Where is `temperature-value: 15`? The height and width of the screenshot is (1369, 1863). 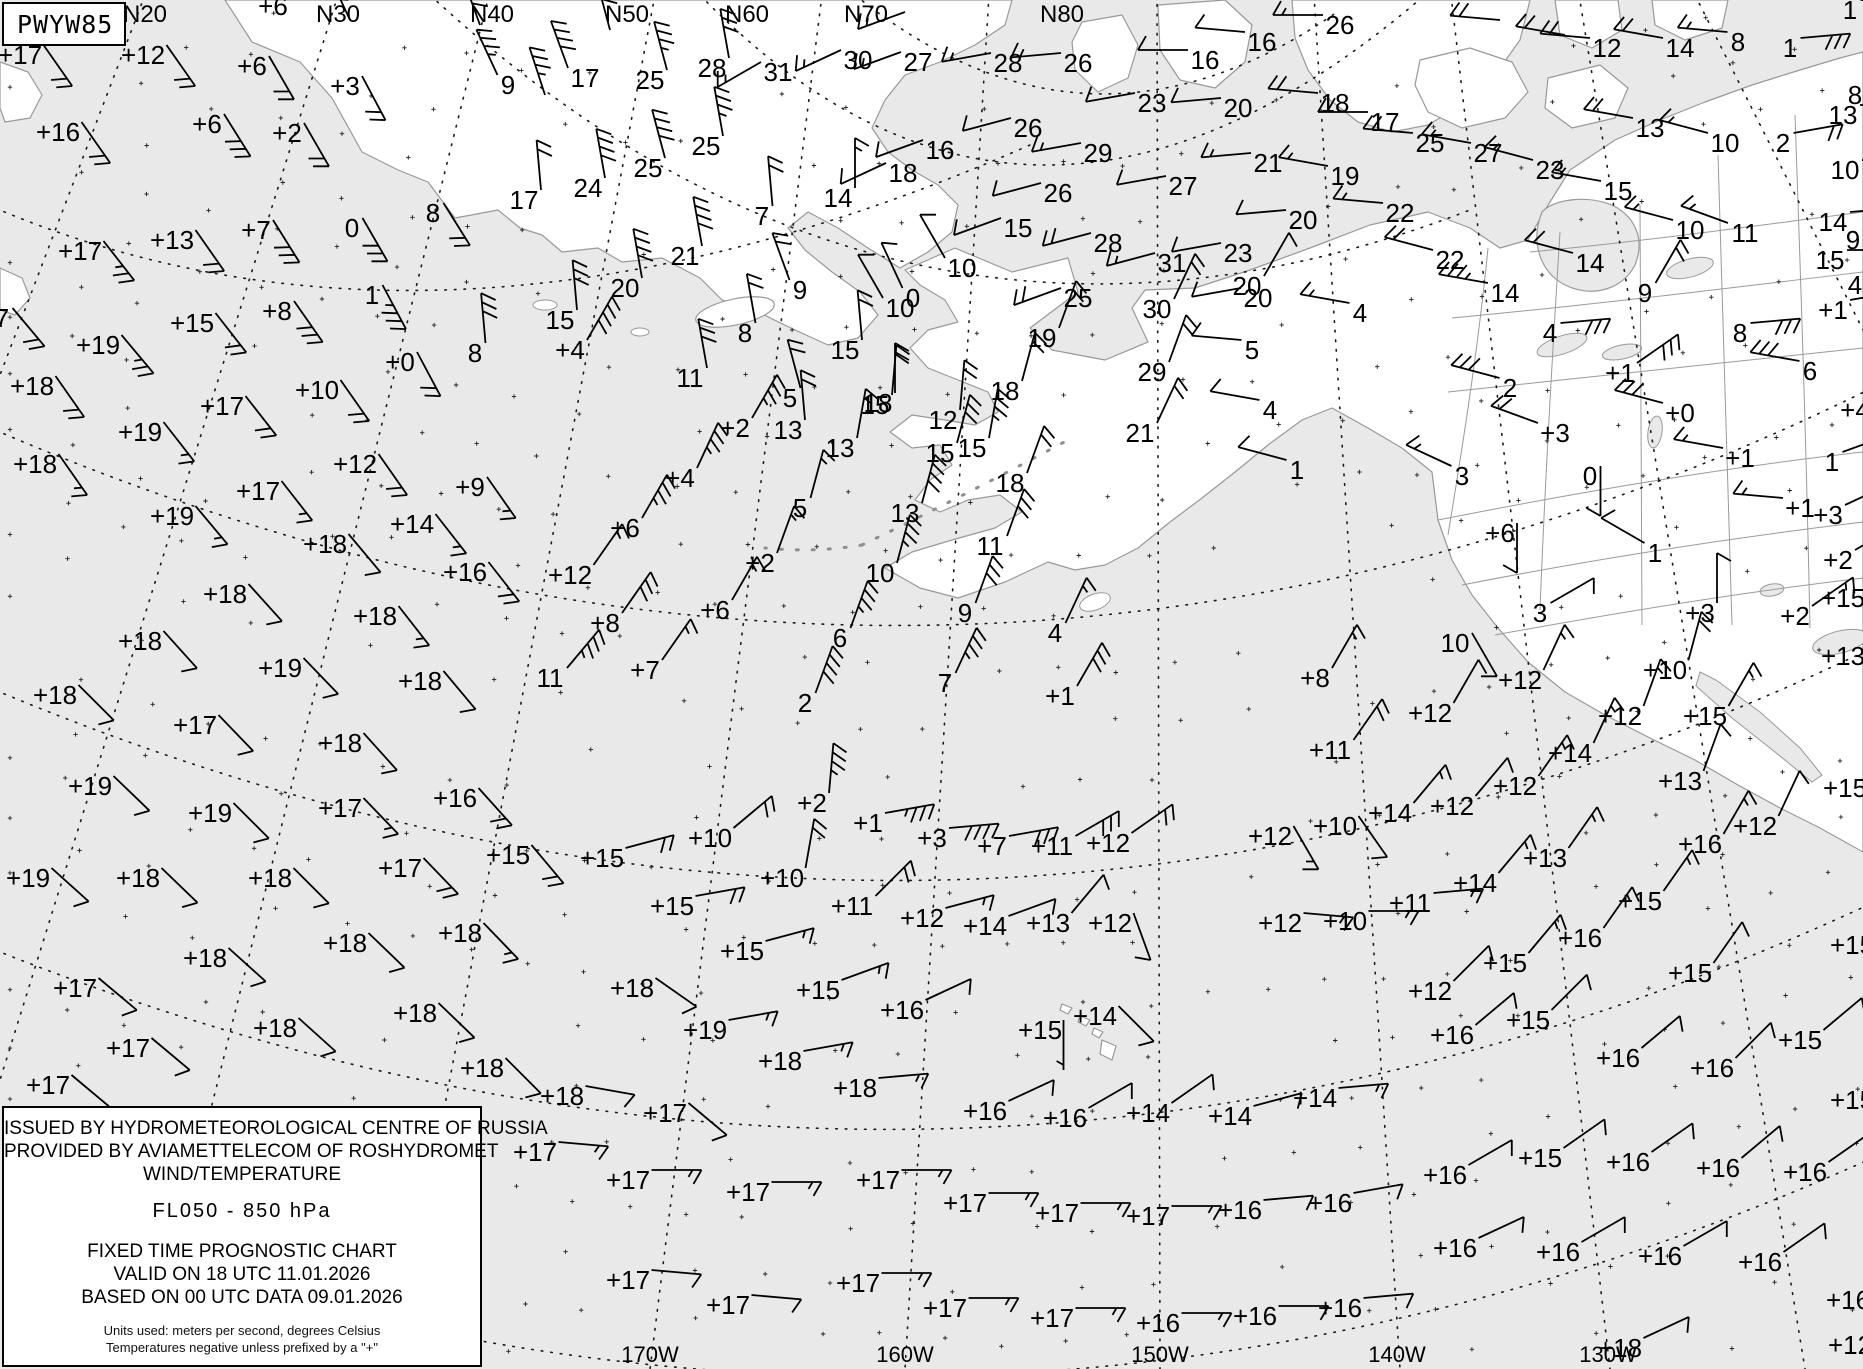
temperature-value: 15 is located at coordinates (972, 448).